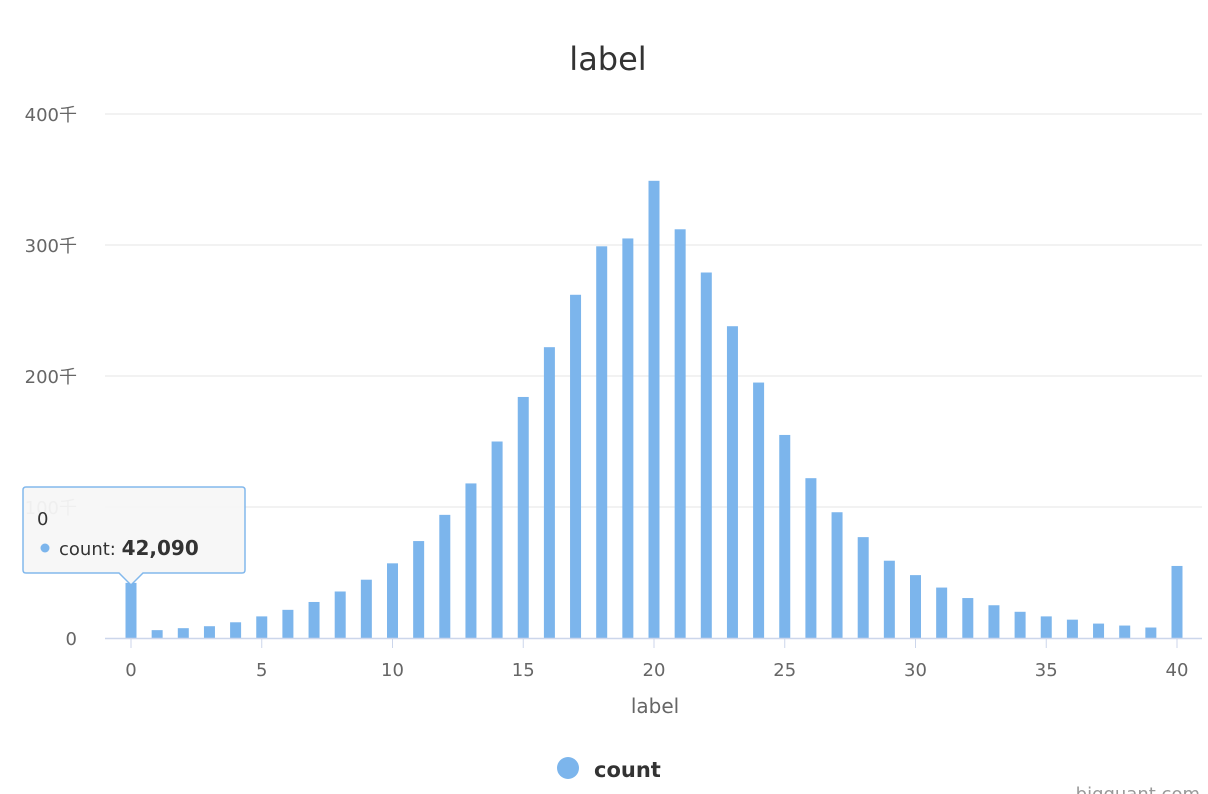 The height and width of the screenshot is (794, 1208). What do you see at coordinates (627, 770) in the screenshot?
I see `legend-label: count` at bounding box center [627, 770].